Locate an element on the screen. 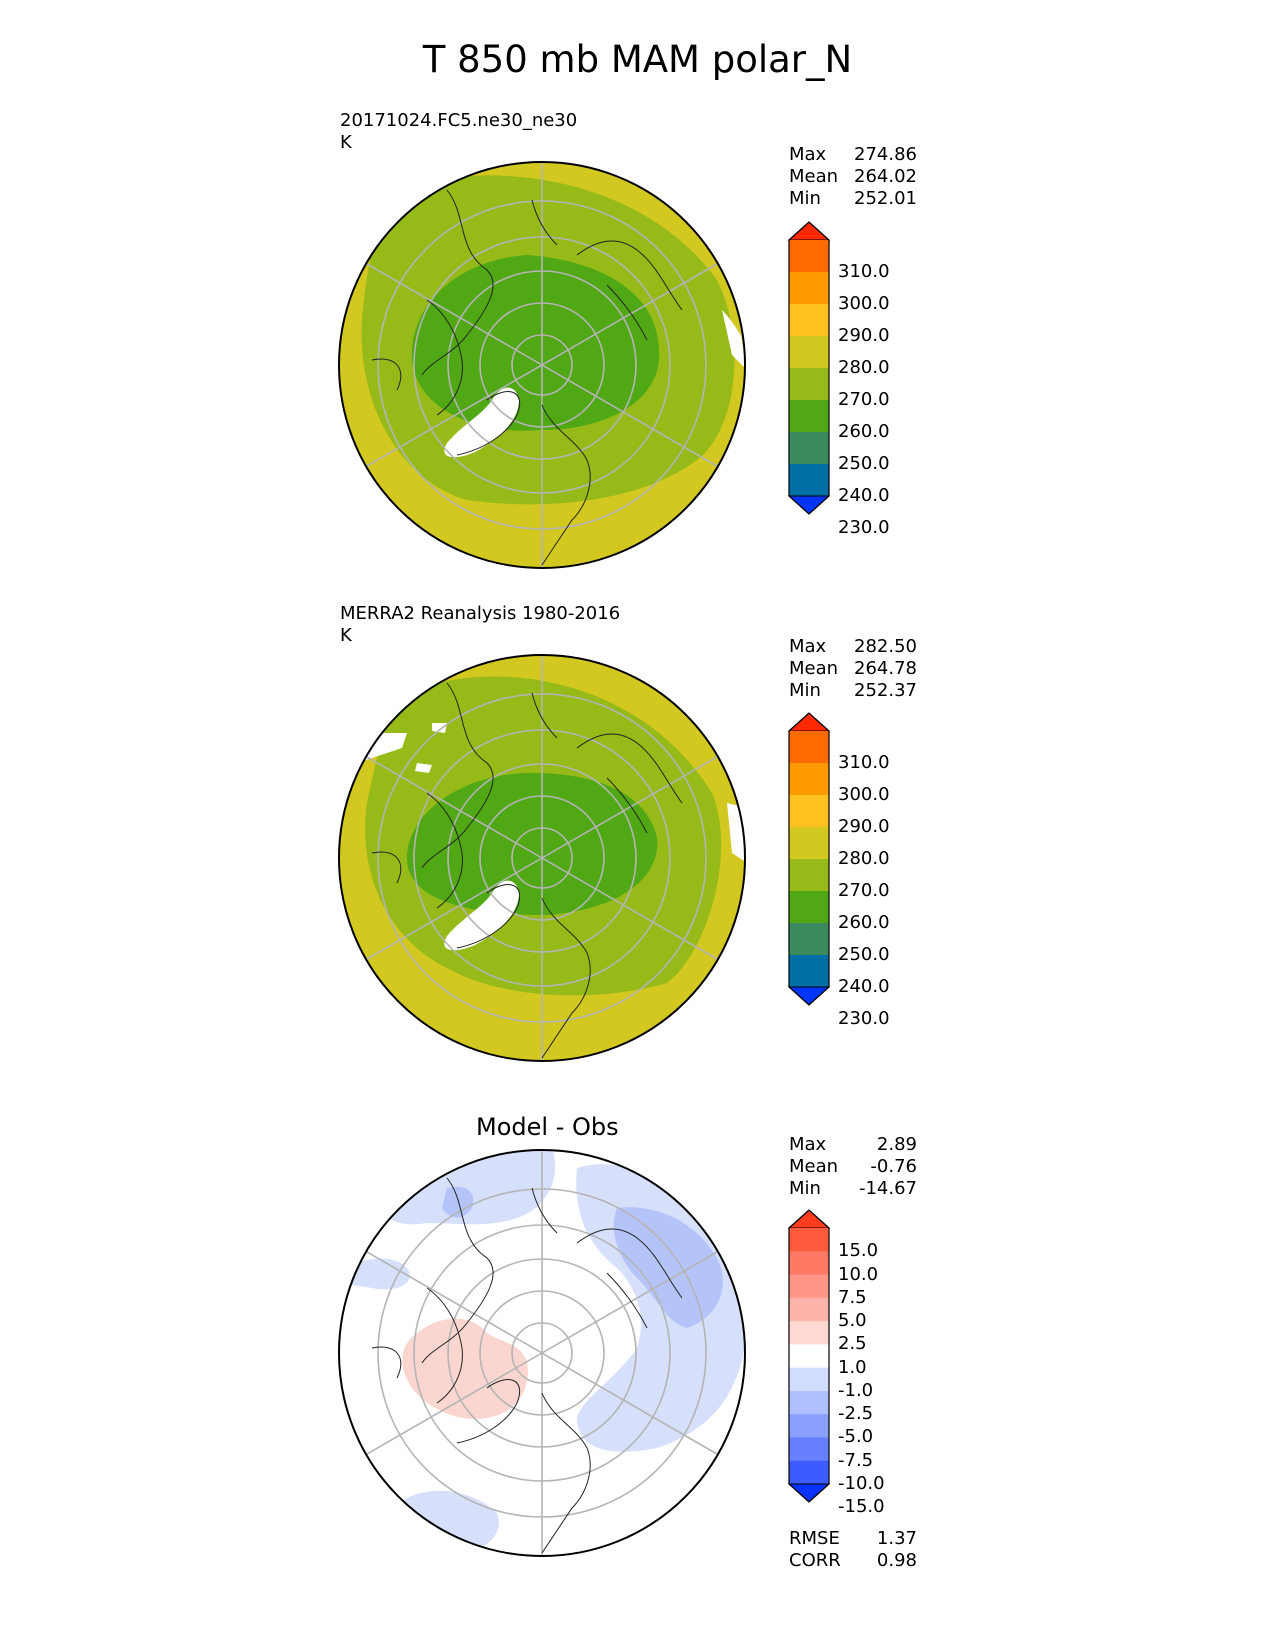 Image resolution: width=1275 pixels, height=1650 pixels. panel-1-colorbar is located at coordinates (809, 368).